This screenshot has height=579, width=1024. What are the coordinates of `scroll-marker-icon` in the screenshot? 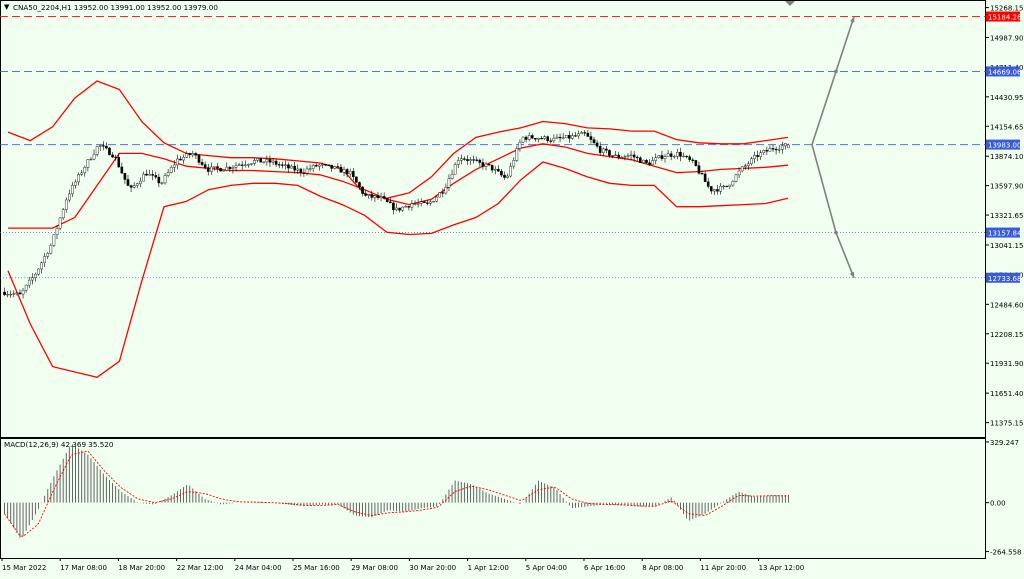 It's located at (790, 3).